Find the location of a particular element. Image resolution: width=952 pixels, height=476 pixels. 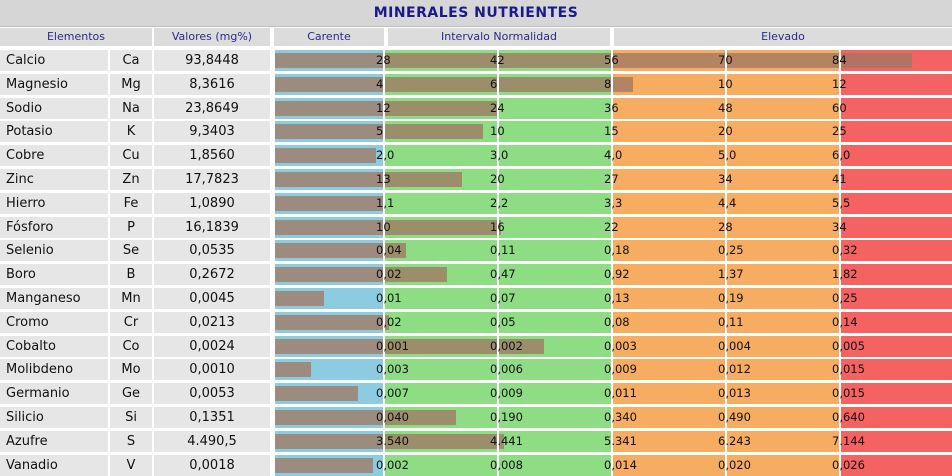

tick-label: 0,003 is located at coordinates (392, 369).